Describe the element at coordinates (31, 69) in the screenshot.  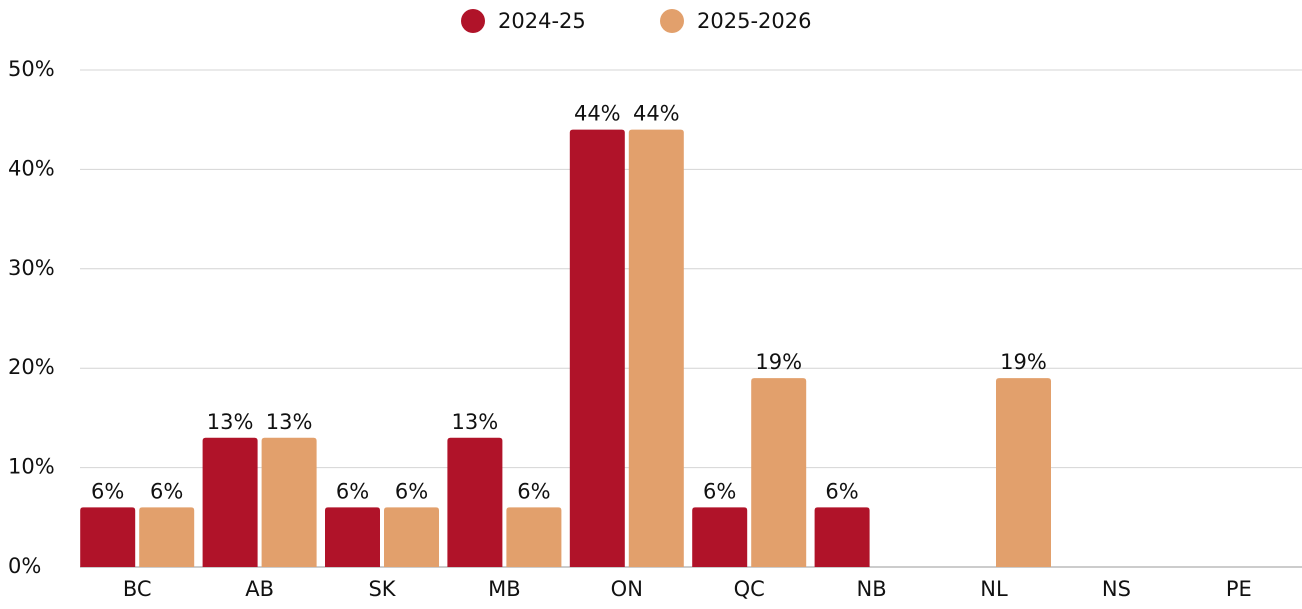
I see `y-tick-label: 50%` at that location.